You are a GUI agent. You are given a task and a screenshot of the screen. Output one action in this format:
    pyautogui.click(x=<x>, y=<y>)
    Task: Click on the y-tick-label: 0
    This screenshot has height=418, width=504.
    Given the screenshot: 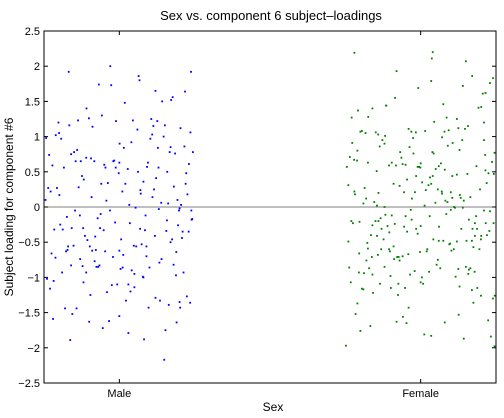 What is the action you would take?
    pyautogui.click(x=37, y=208)
    